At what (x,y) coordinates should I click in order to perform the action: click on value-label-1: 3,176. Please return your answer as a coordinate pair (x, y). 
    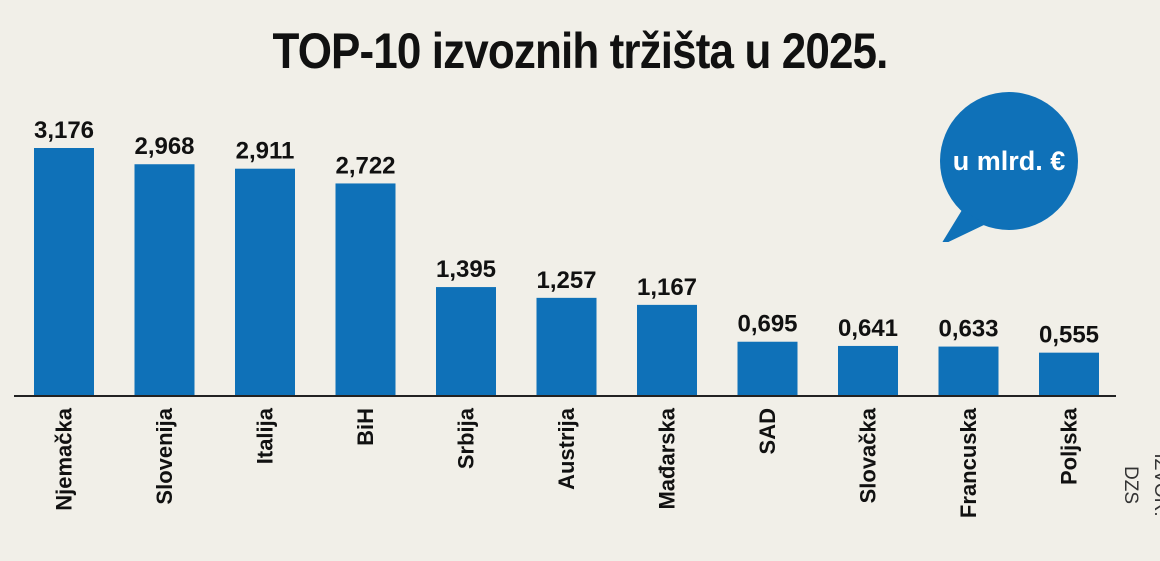
    Looking at the image, I should click on (64, 130).